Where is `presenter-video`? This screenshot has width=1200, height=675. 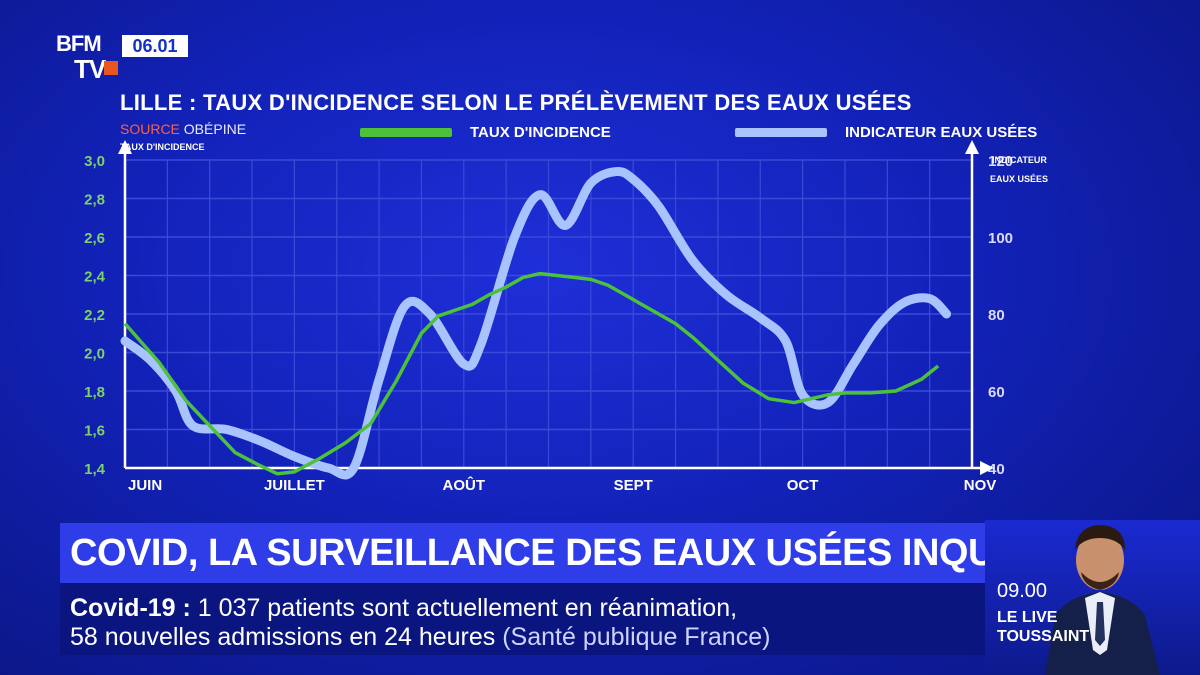 presenter-video is located at coordinates (1092, 597).